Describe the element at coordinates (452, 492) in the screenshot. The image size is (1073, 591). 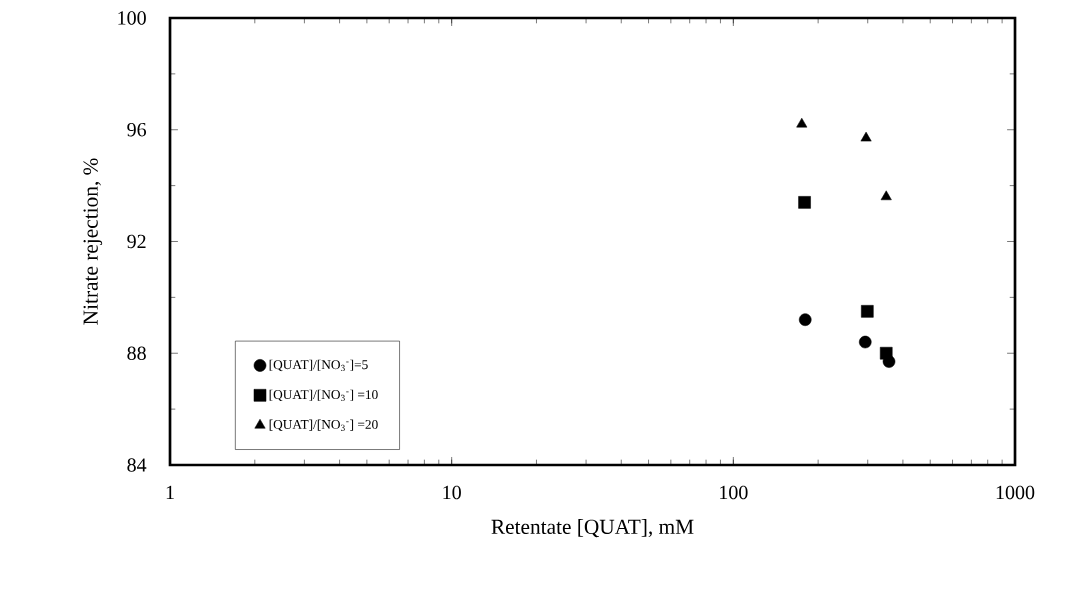
I see `x-tick-label: 10` at that location.